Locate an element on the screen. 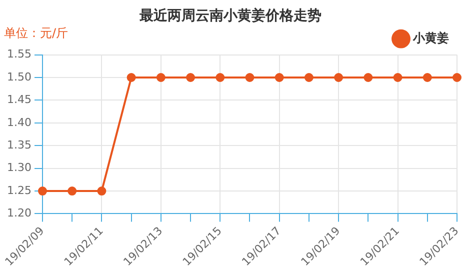 The image size is (475, 274). y-tick-label: 1.40 is located at coordinates (19, 122).